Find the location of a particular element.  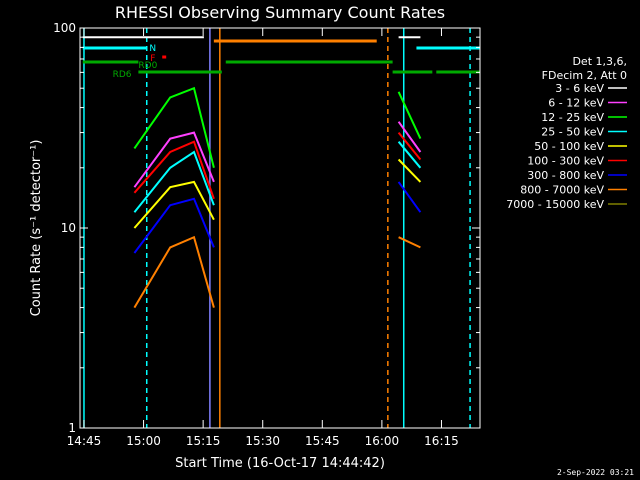

legend-label-0: 3 - 6 keV is located at coordinates (579, 88).